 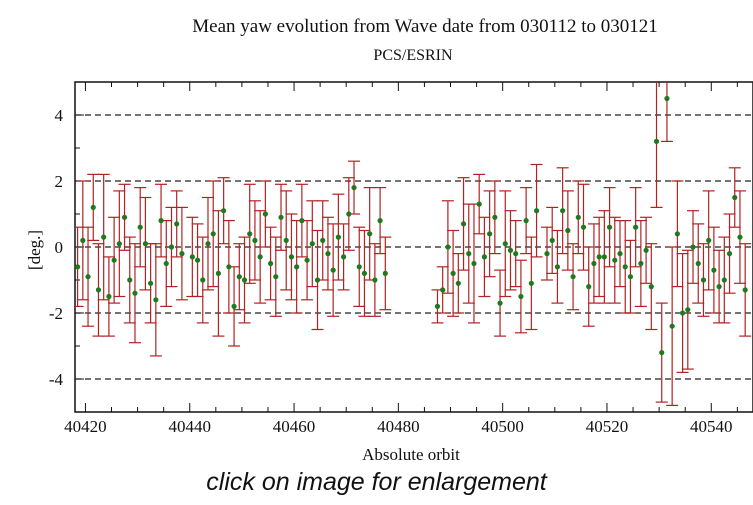 What do you see at coordinates (413, 55) in the screenshot?
I see `chart-subtitle: PCS/ESRIN` at bounding box center [413, 55].